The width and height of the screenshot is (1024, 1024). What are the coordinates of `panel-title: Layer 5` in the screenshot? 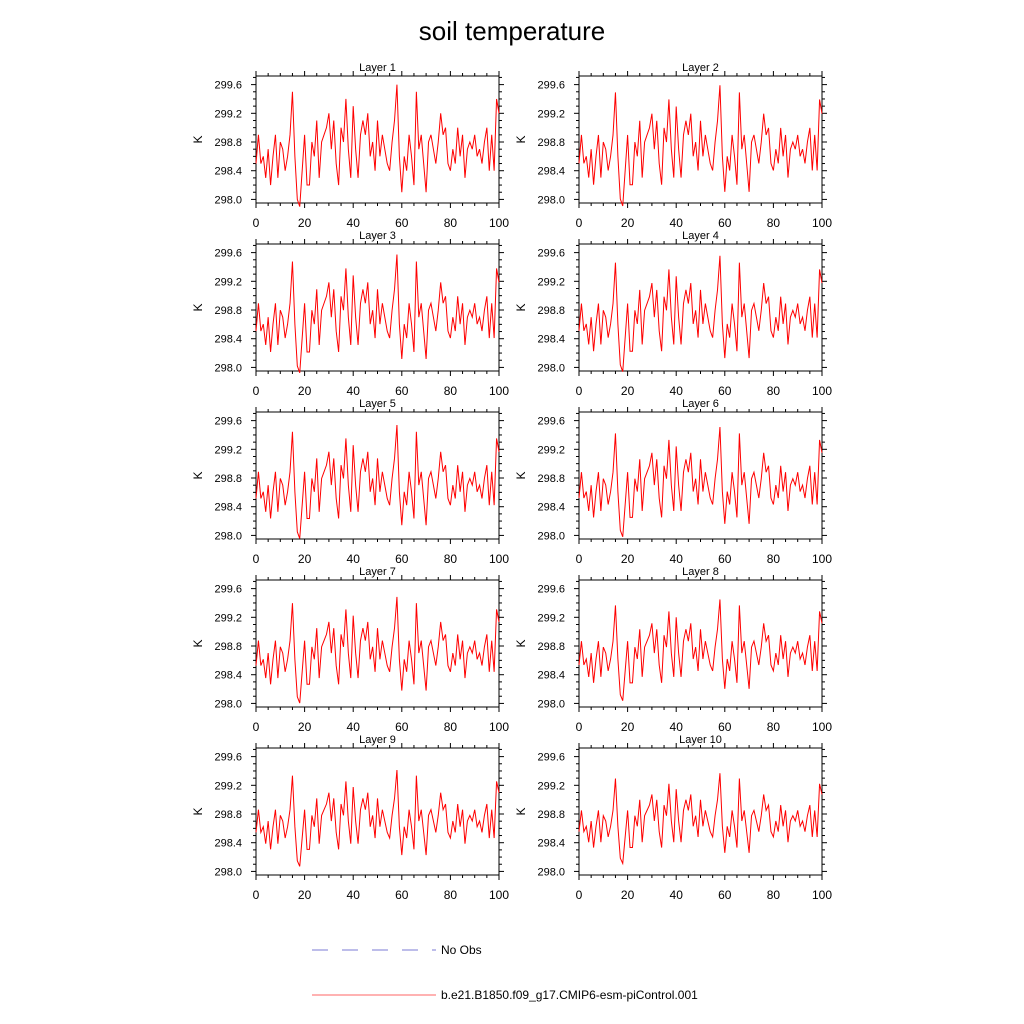 It's located at (377, 404).